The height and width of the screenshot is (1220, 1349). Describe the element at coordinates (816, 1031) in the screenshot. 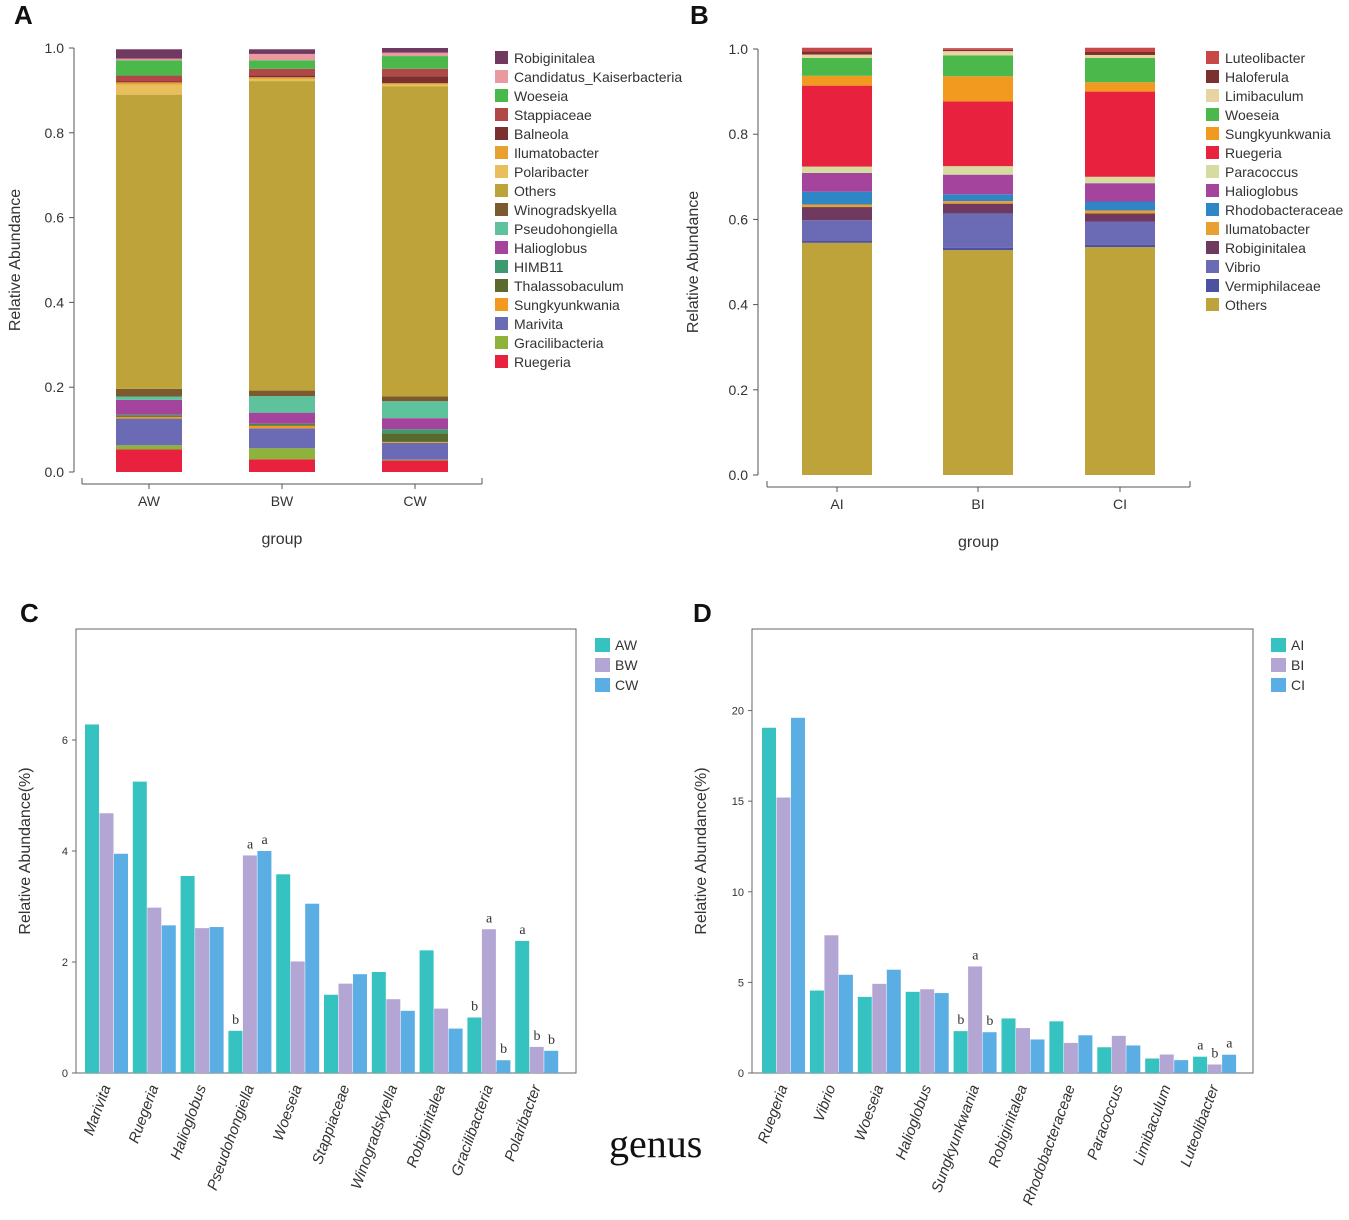

I see `bar-vibrio-ai` at that location.